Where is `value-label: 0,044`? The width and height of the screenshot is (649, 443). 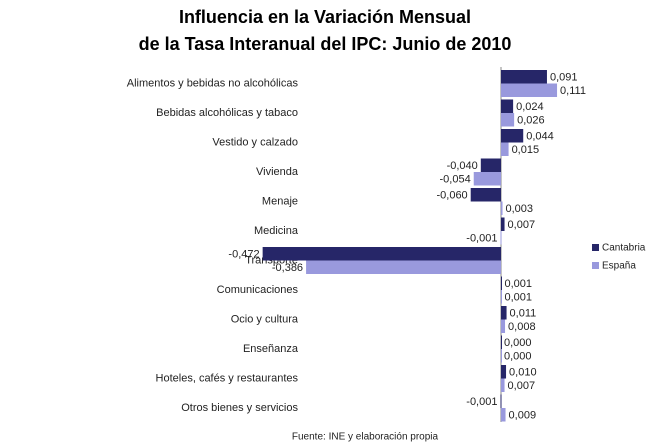
value-label: 0,044 is located at coordinates (540, 137).